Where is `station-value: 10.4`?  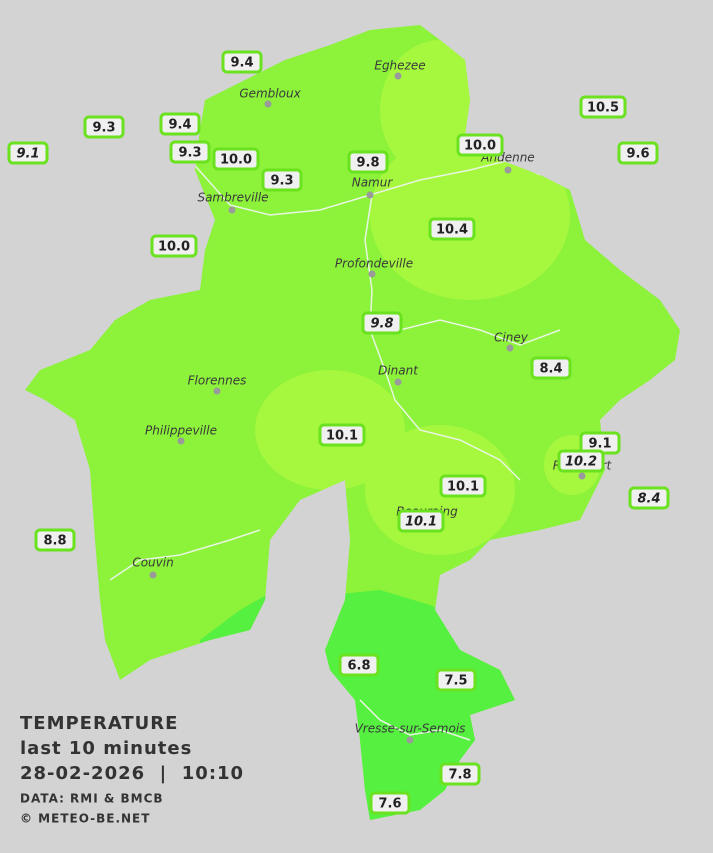
station-value: 10.4 is located at coordinates (452, 230).